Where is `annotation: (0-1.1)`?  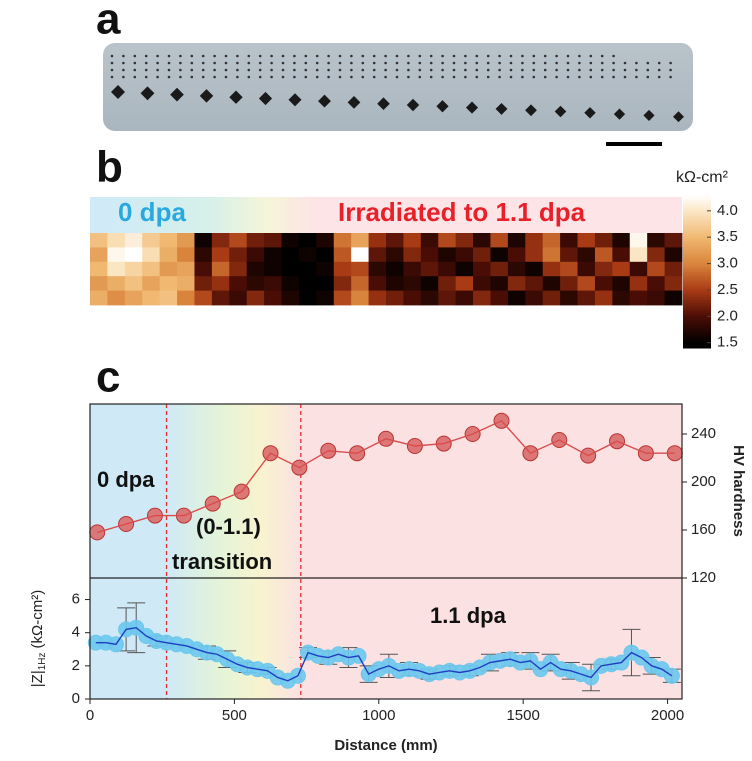 annotation: (0-1.1) is located at coordinates (228, 526).